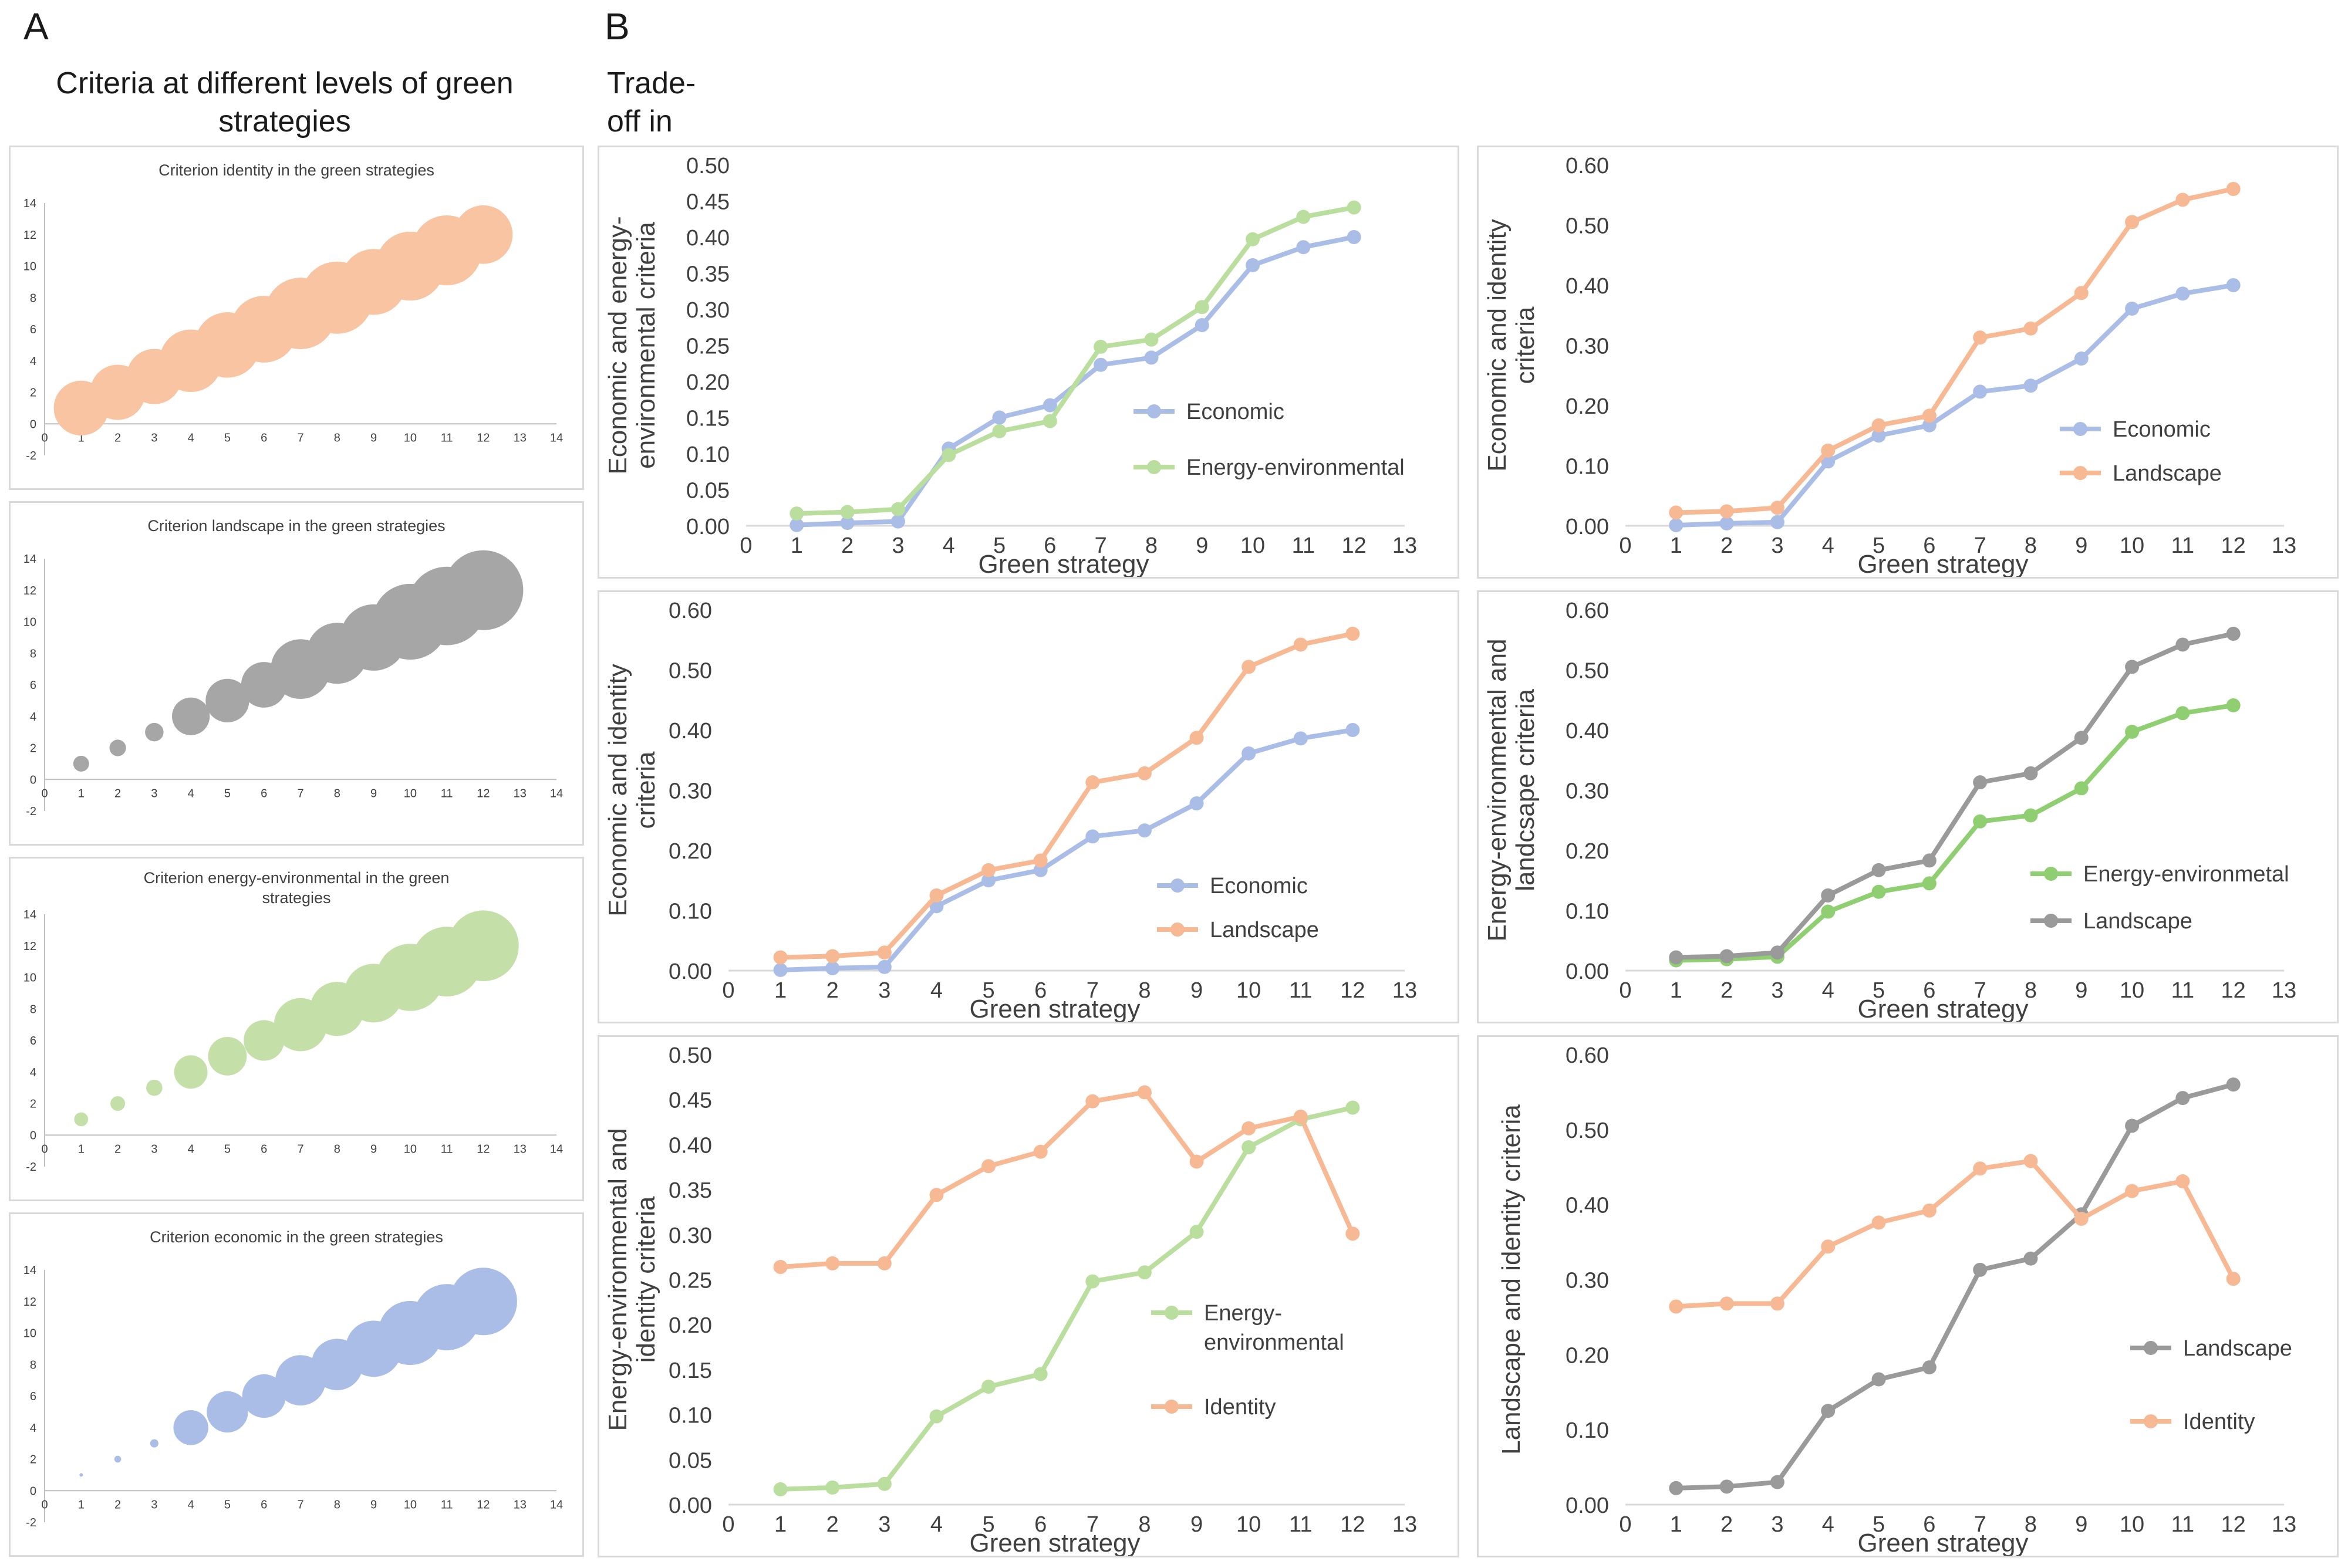 The height and width of the screenshot is (1568, 2348). I want to click on panel-a-title-line2: strategies, so click(284, 121).